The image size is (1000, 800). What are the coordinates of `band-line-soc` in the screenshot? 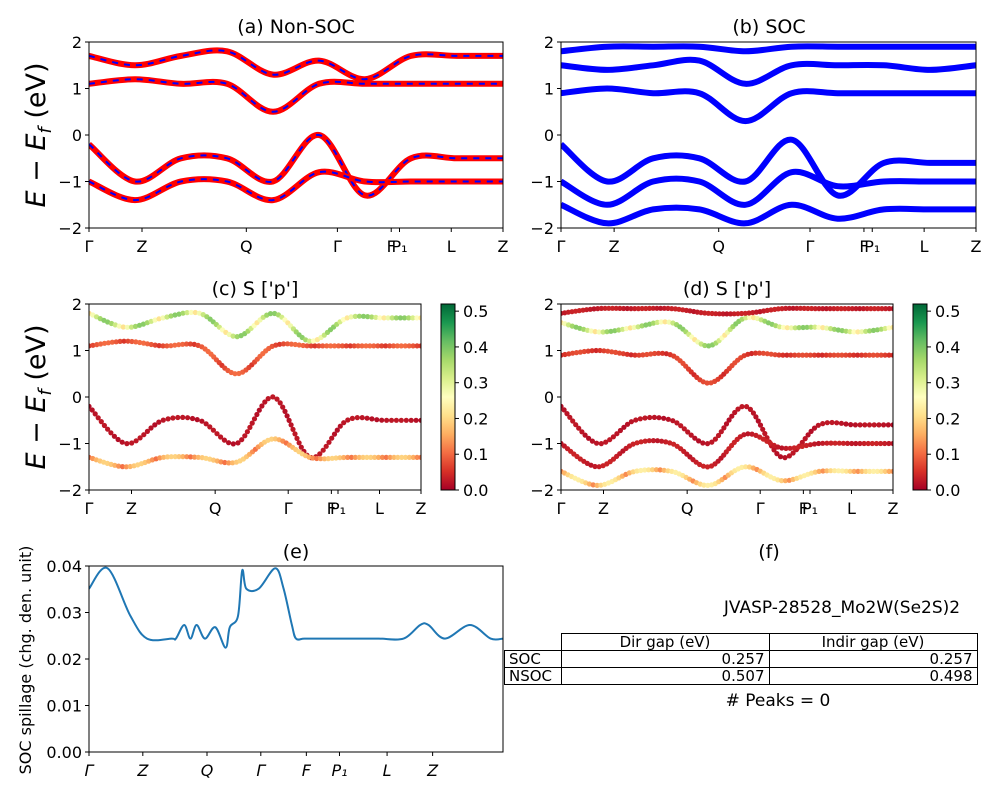 It's located at (768, 214).